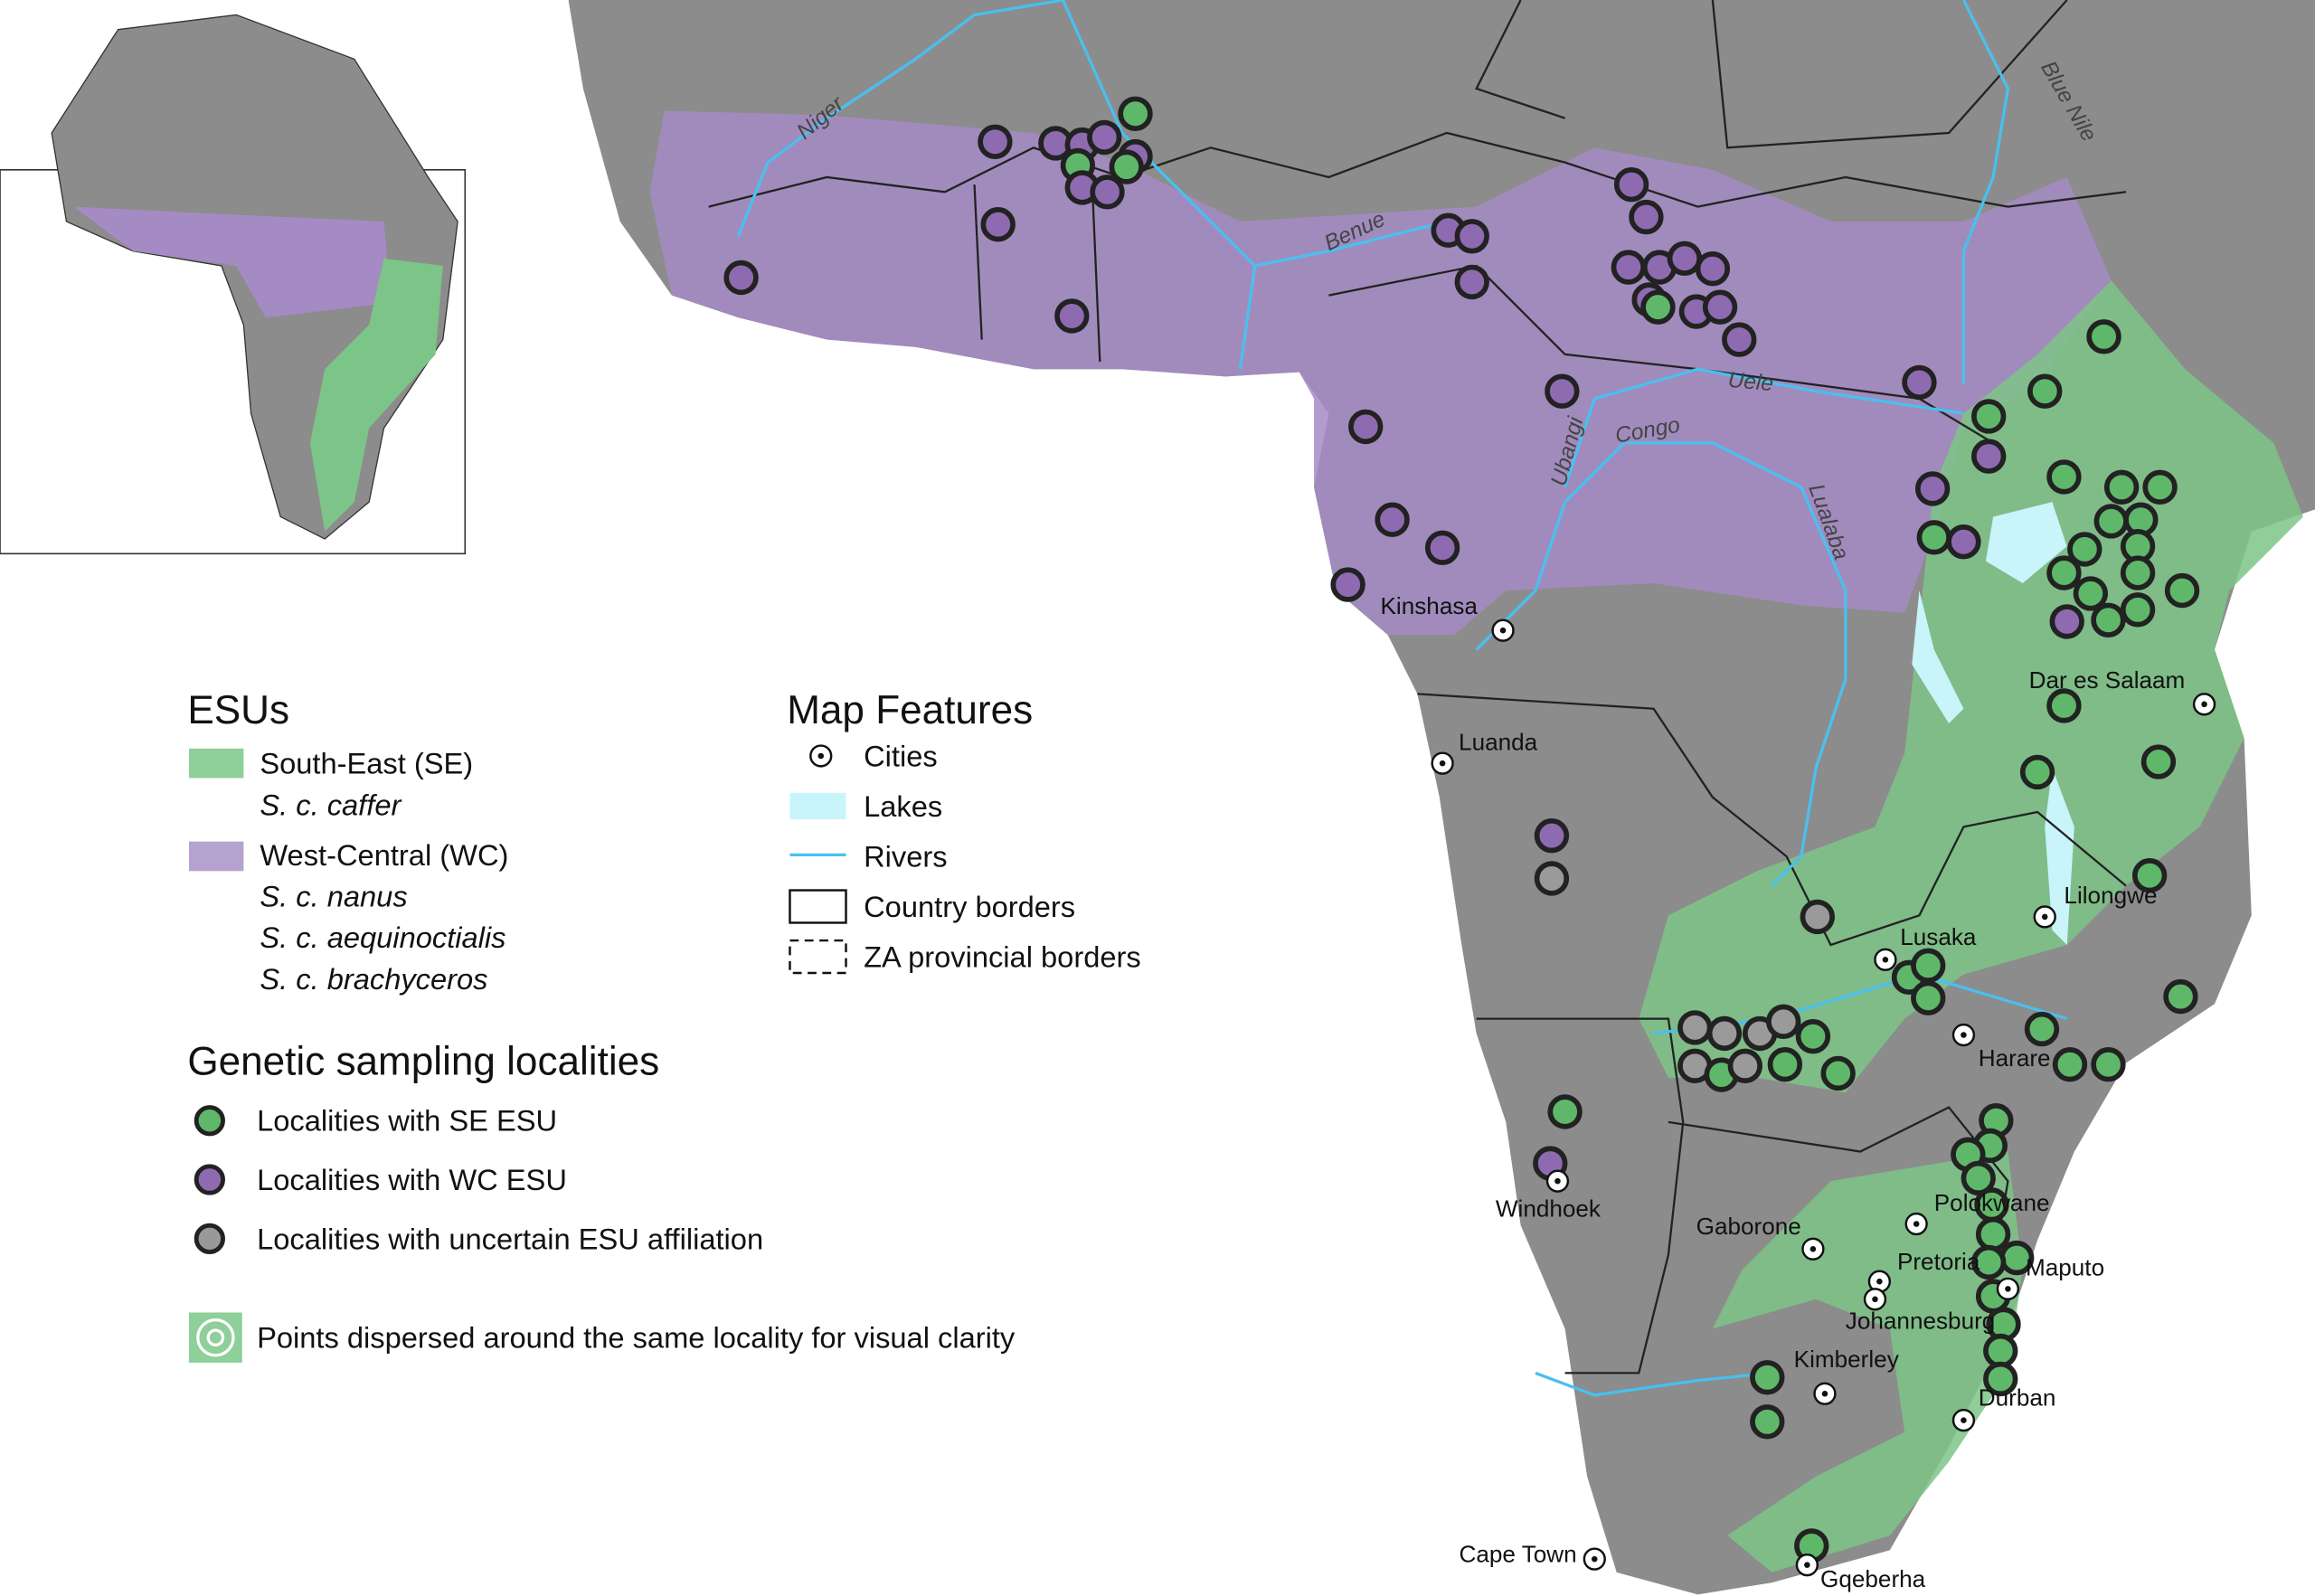 The width and height of the screenshot is (2315, 1596). What do you see at coordinates (366, 764) in the screenshot?
I see `legend-label: South-East (SE)` at bounding box center [366, 764].